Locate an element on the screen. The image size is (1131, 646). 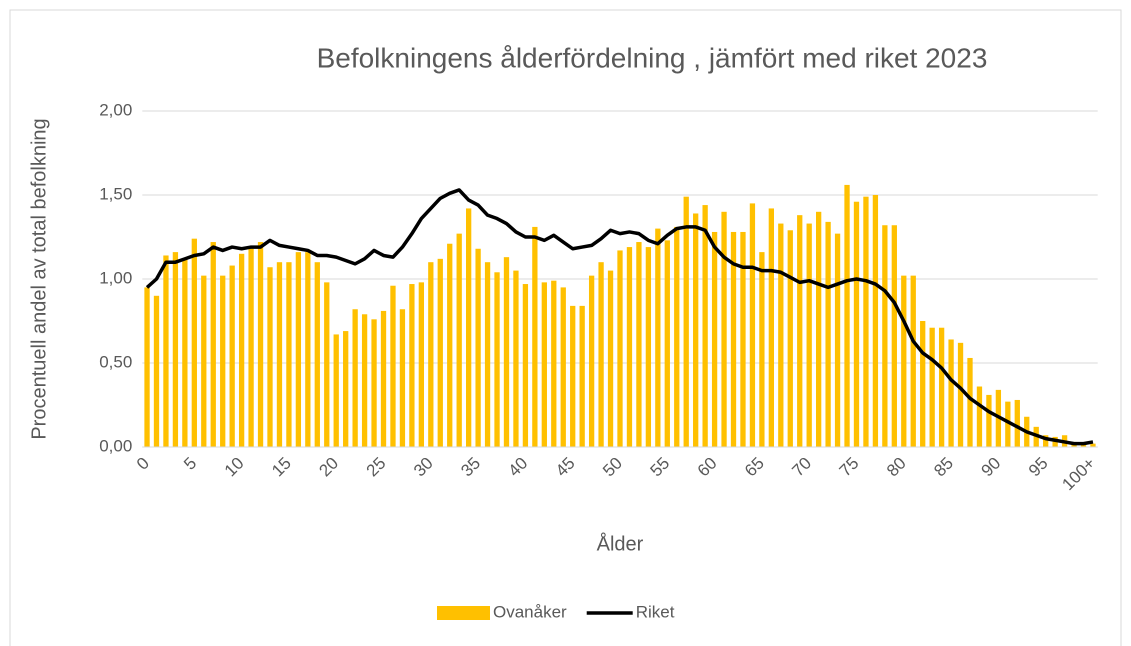
x-tick-label: 30 is located at coordinates (423, 467).